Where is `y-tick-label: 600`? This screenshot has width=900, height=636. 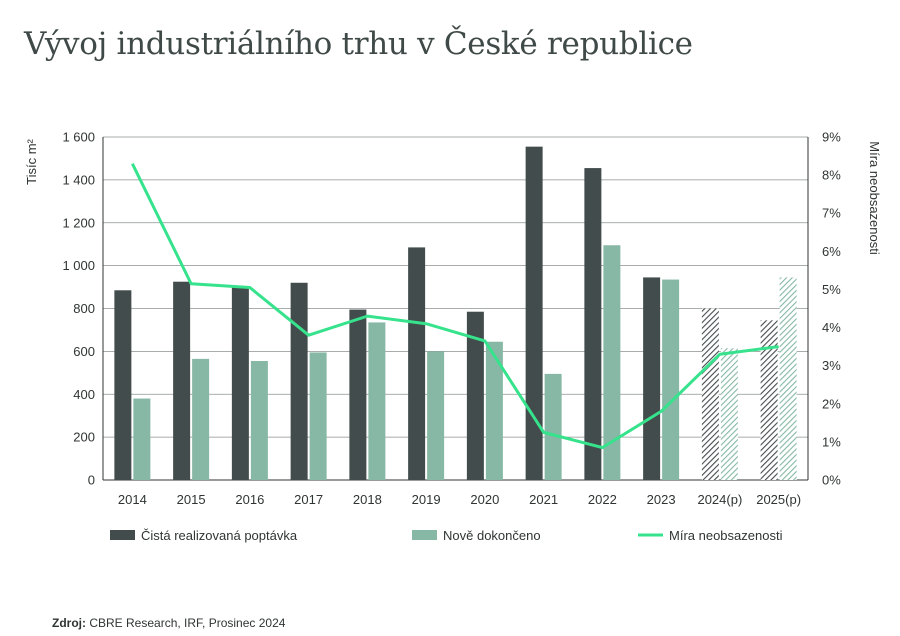 y-tick-label: 600 is located at coordinates (84, 351).